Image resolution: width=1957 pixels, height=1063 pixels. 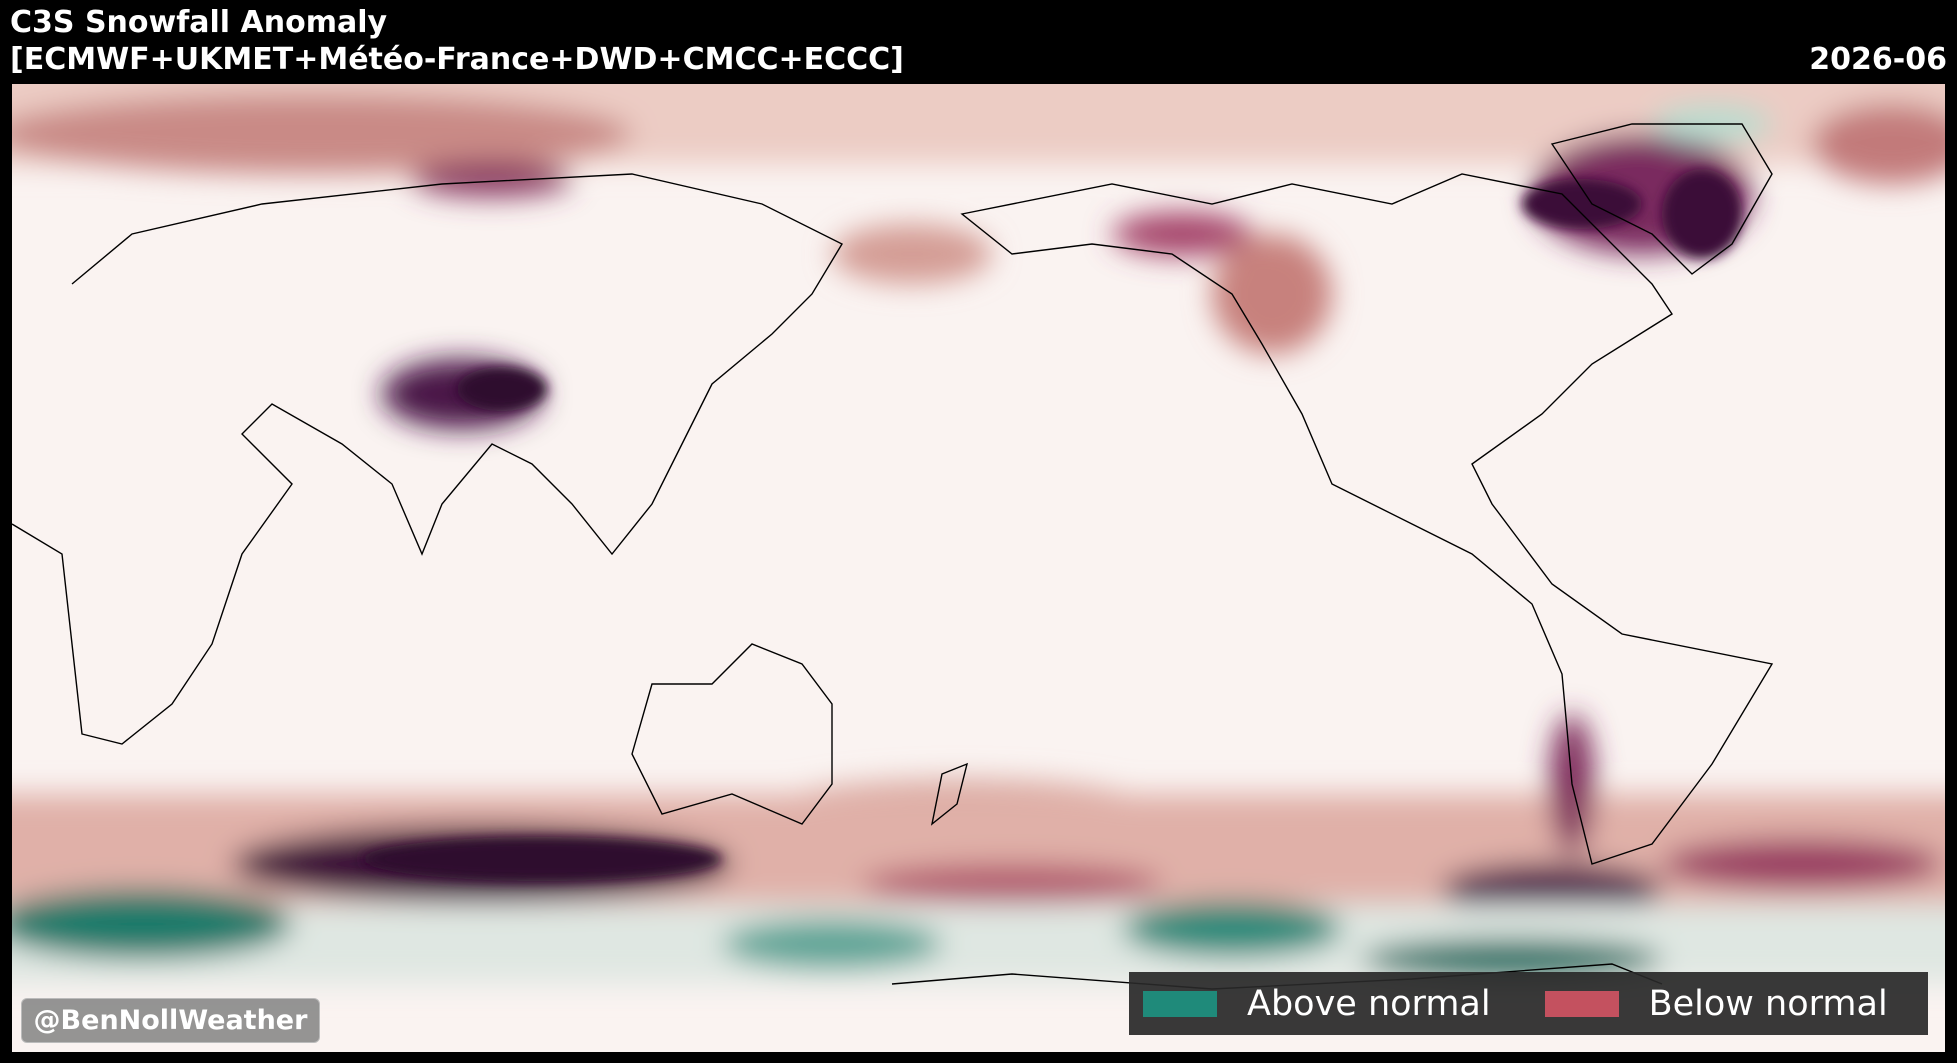 I want to click on legend-label: Below normal, so click(x=1768, y=1003).